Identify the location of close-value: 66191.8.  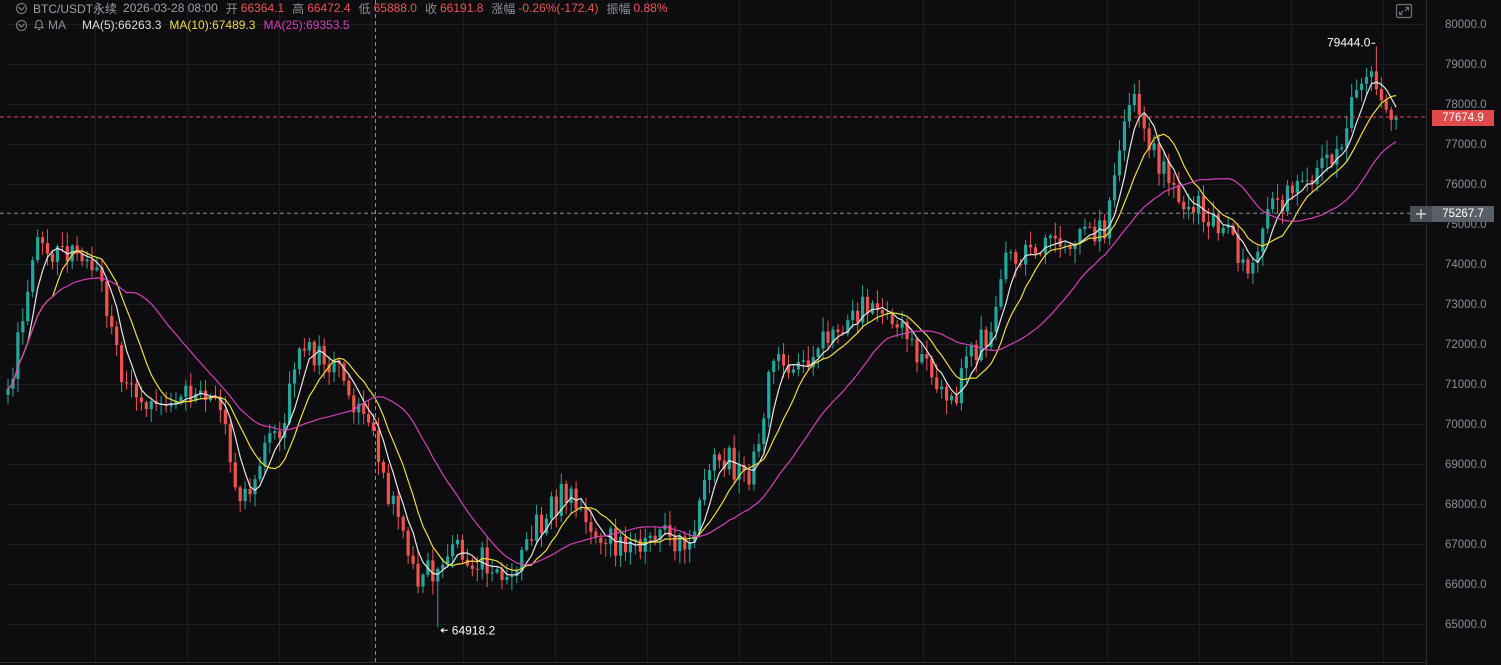
(462, 8).